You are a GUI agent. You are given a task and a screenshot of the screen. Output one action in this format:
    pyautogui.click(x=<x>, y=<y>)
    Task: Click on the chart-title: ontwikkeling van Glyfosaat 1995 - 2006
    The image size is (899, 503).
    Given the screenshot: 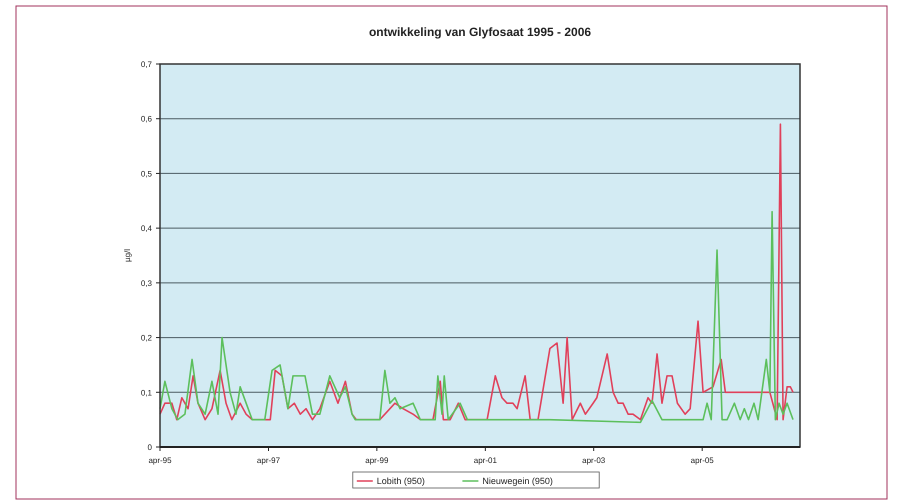 What is the action you would take?
    pyautogui.click(x=480, y=32)
    